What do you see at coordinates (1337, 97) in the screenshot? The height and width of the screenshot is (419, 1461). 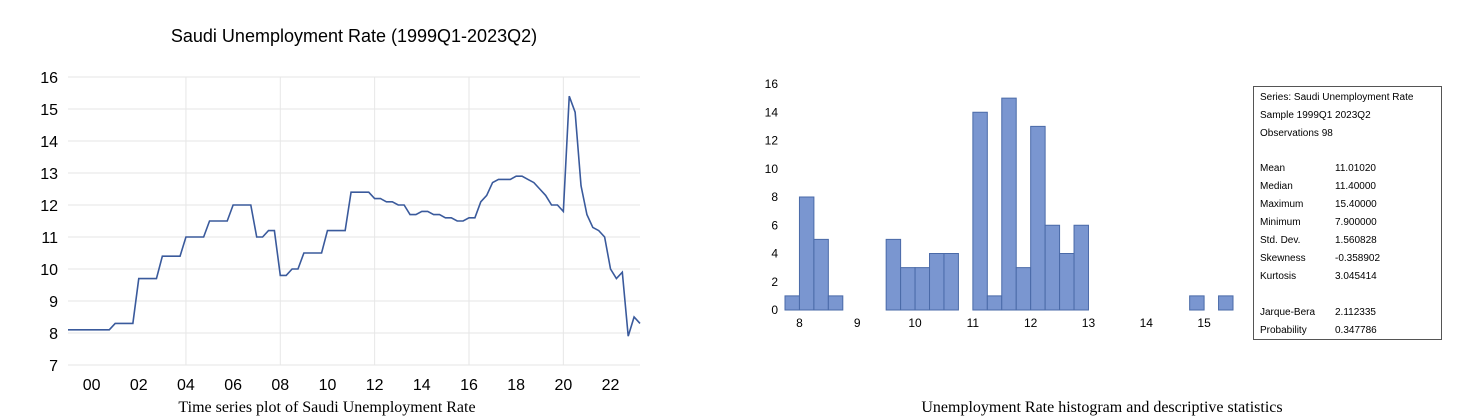 I see `stats-series-label: Series: Saudi Unemployment Rate` at bounding box center [1337, 97].